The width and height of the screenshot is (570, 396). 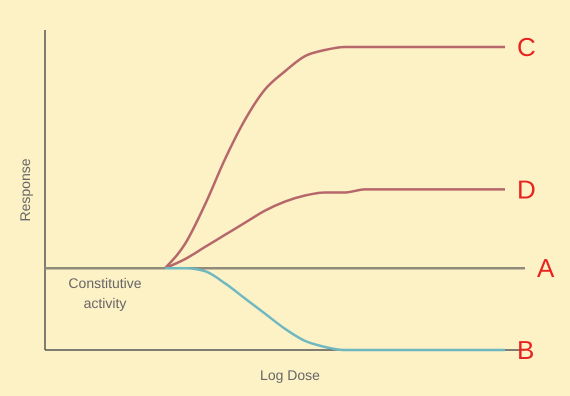 I want to click on series-label: C, so click(x=526, y=47).